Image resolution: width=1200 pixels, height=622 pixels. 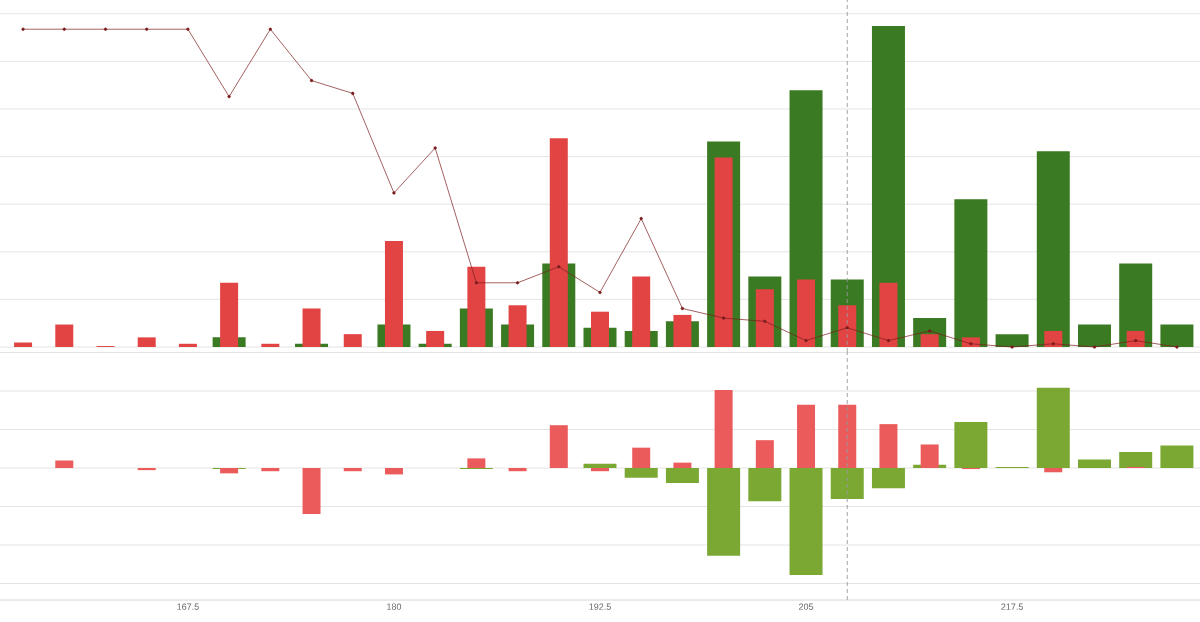 What do you see at coordinates (394, 606) in the screenshot?
I see `x-tick-label: 180` at bounding box center [394, 606].